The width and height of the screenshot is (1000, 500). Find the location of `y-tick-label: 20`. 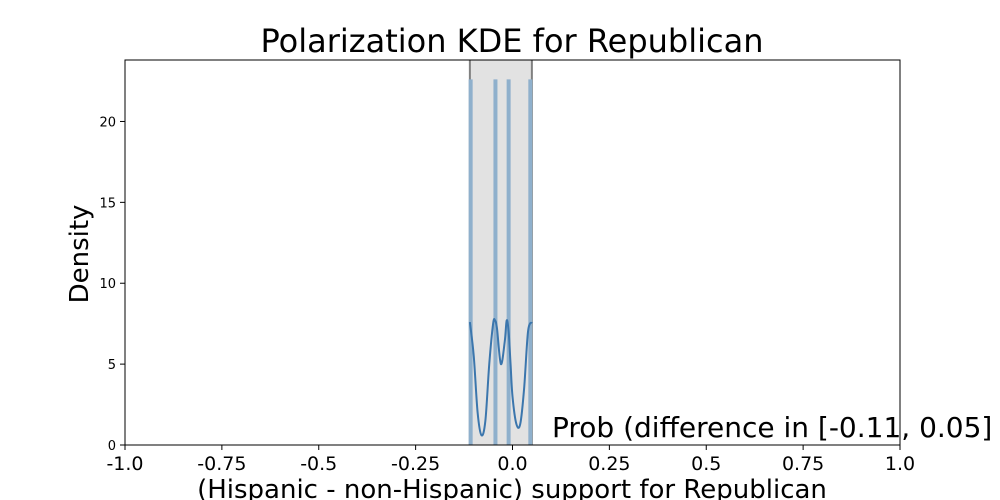

y-tick-label: 20 is located at coordinates (107, 122).